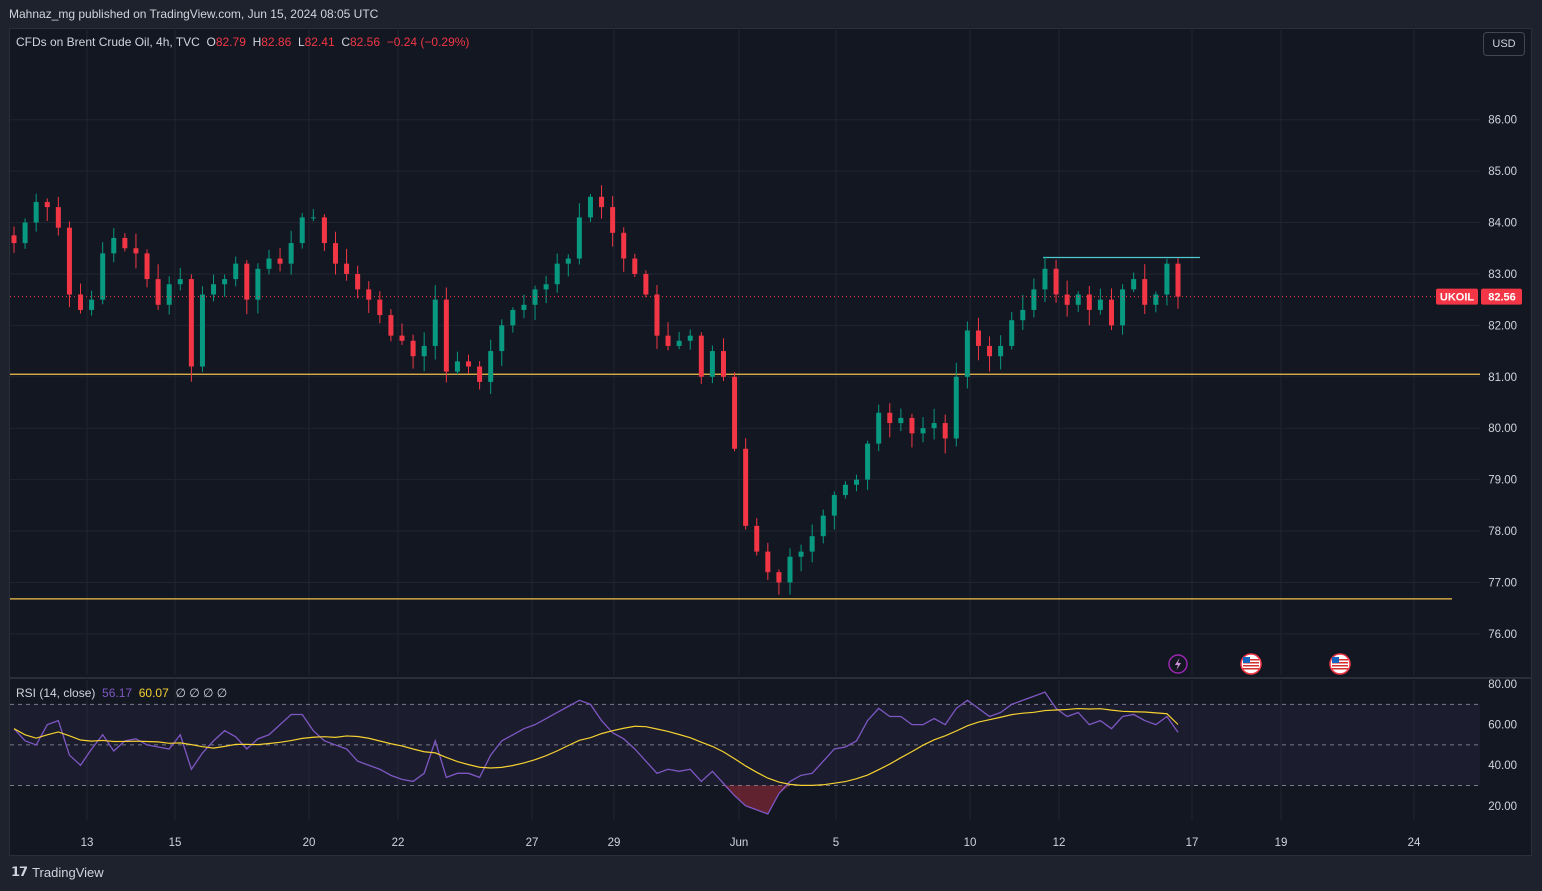 Image resolution: width=1542 pixels, height=891 pixels. I want to click on rsi-legend: RSI (14, close) 56.17 60.07 ∅ ∅ ∅ ∅, so click(121, 693).